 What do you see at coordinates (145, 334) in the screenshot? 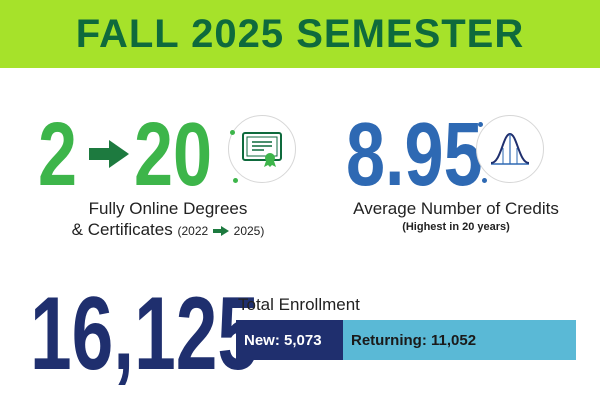
I see `total-enrollment-value: 16,125` at bounding box center [145, 334].